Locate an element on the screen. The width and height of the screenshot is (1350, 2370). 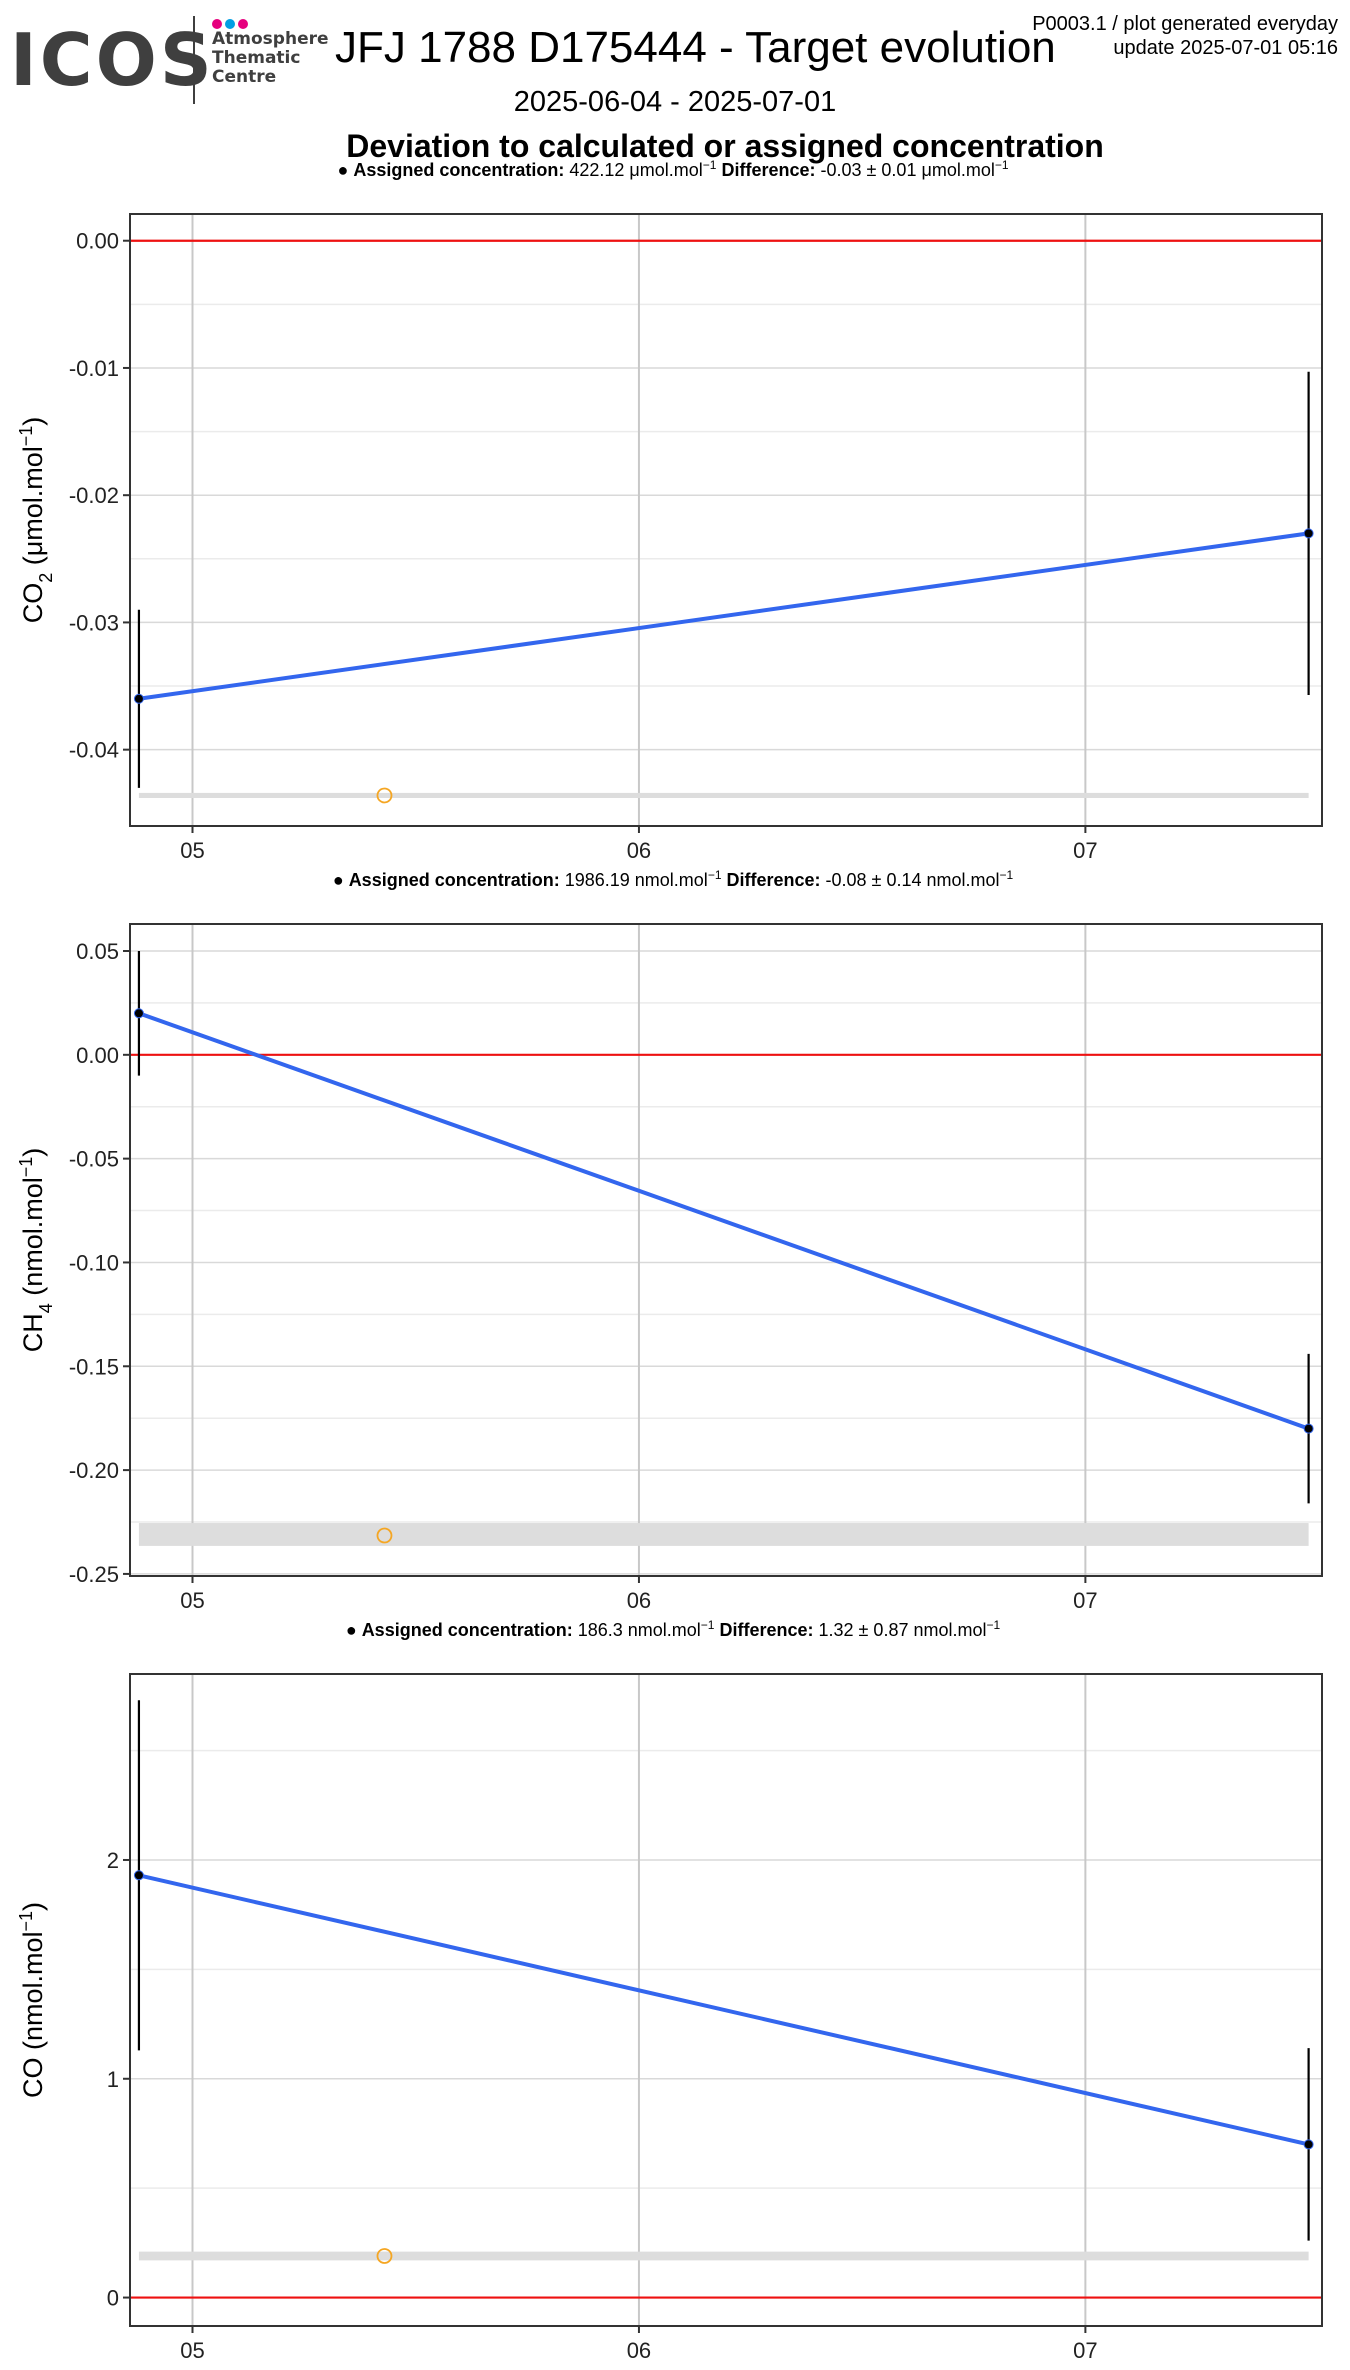
unit-label: (μmol.mol is located at coordinates (33, 509).